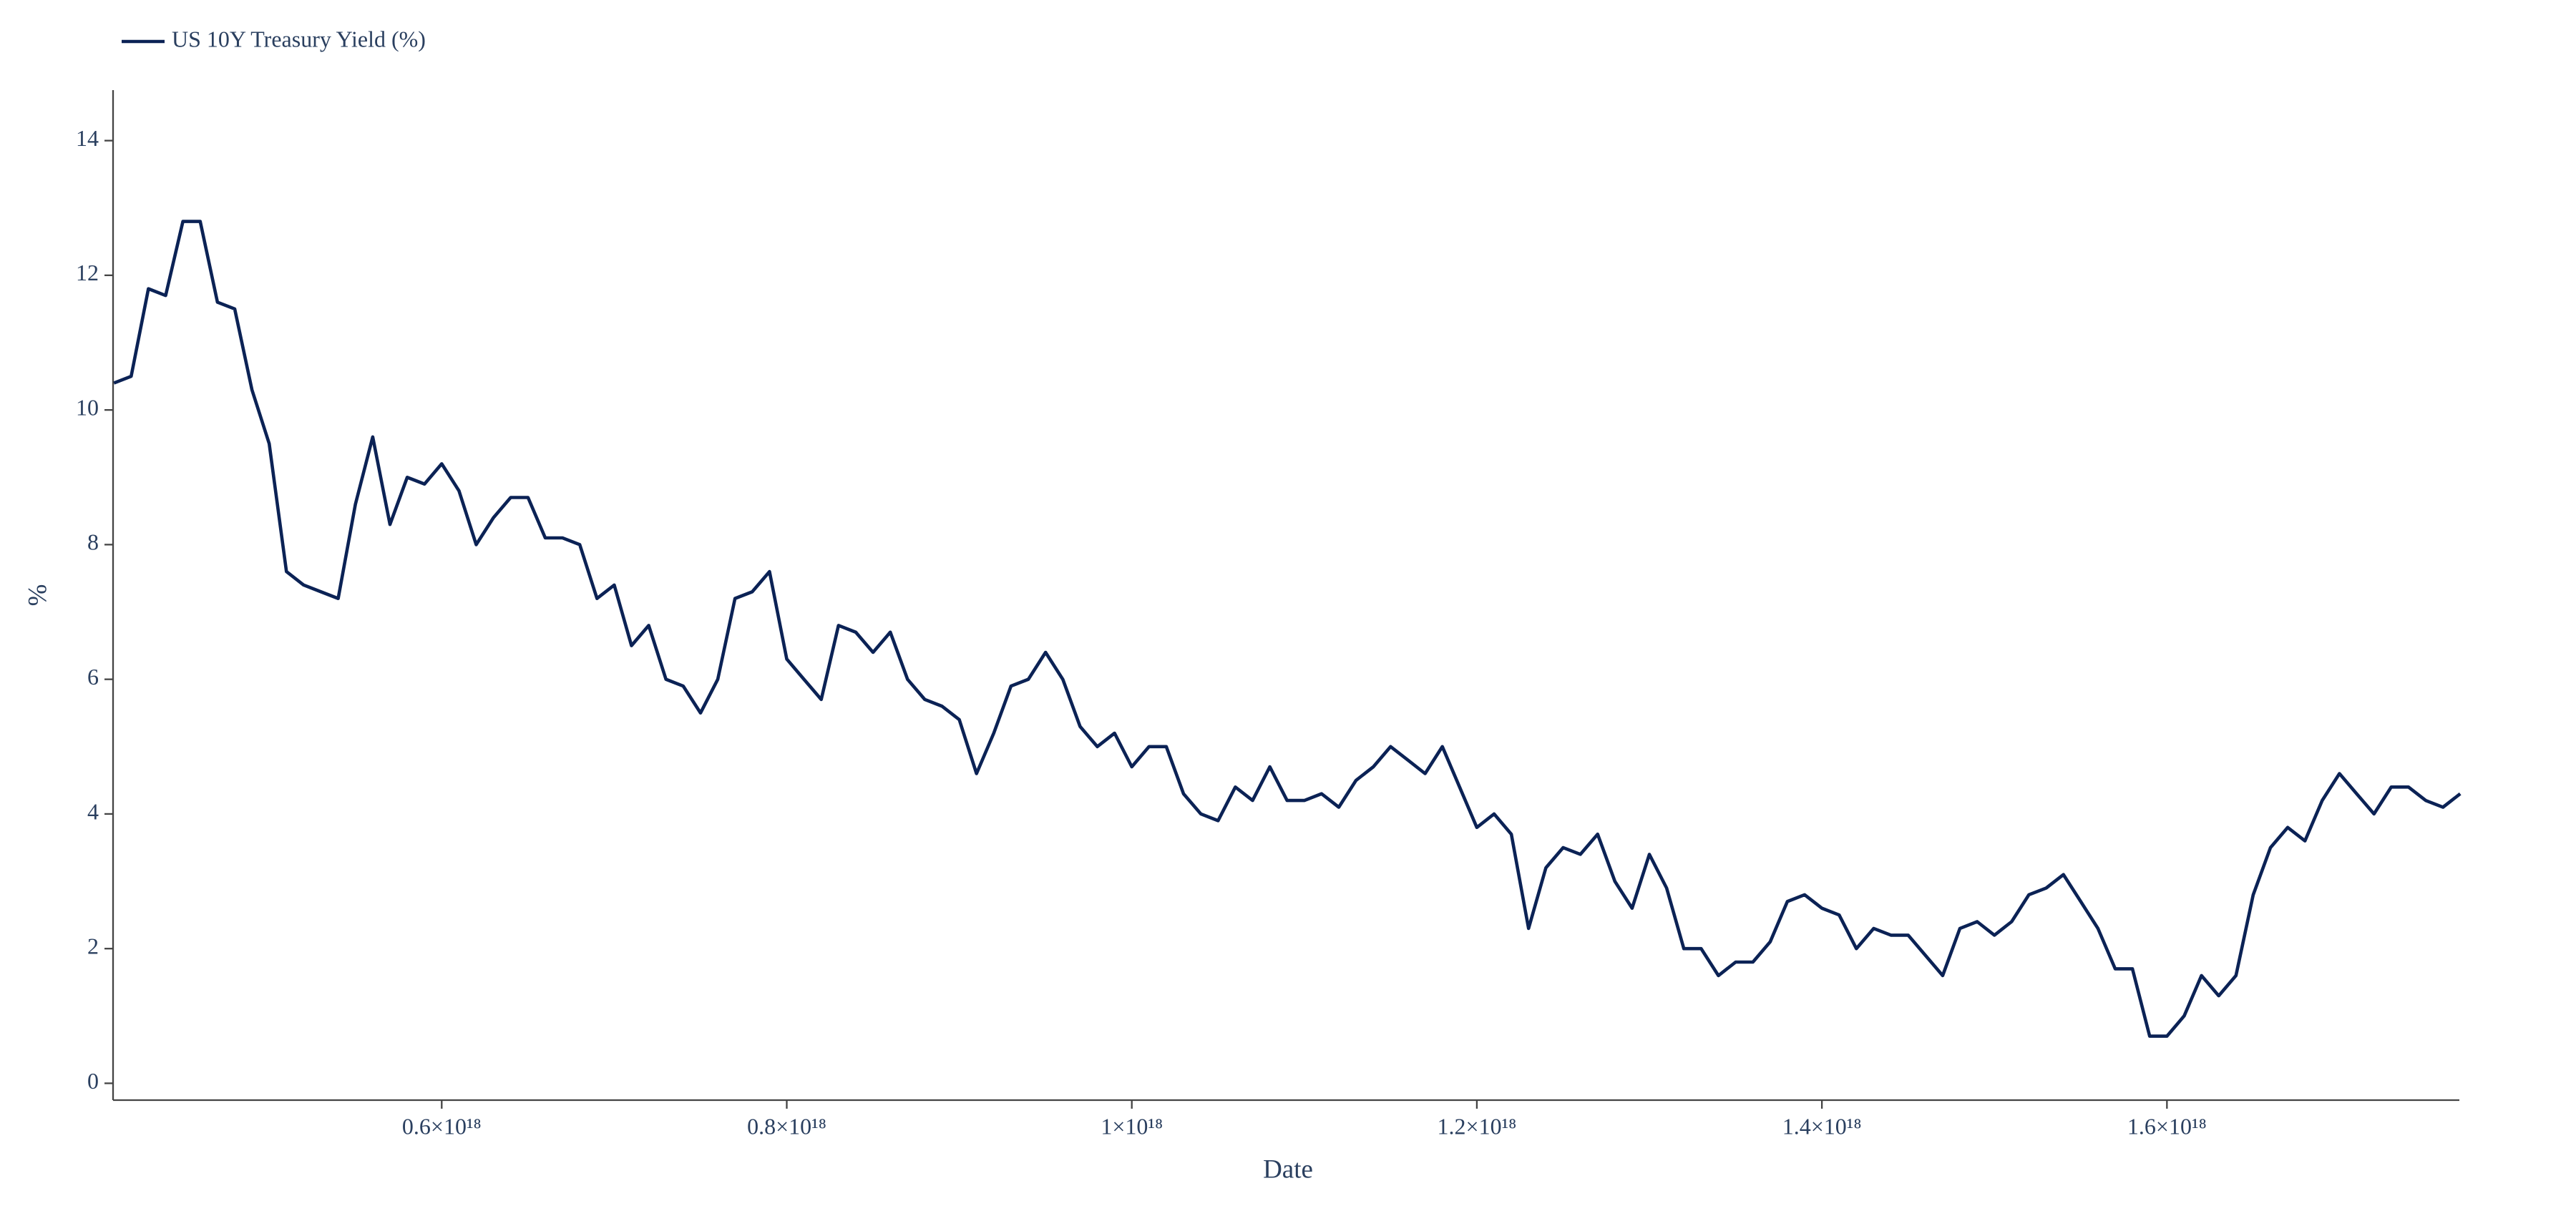 The height and width of the screenshot is (1216, 2576). What do you see at coordinates (87, 138) in the screenshot?
I see `y-tick-label: 14` at bounding box center [87, 138].